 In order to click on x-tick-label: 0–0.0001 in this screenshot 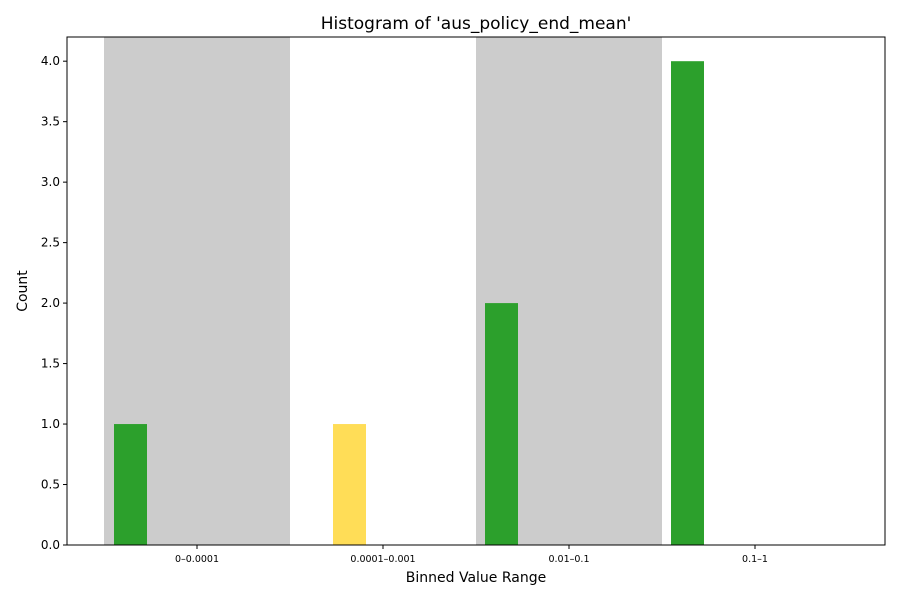, I will do `click(197, 559)`.